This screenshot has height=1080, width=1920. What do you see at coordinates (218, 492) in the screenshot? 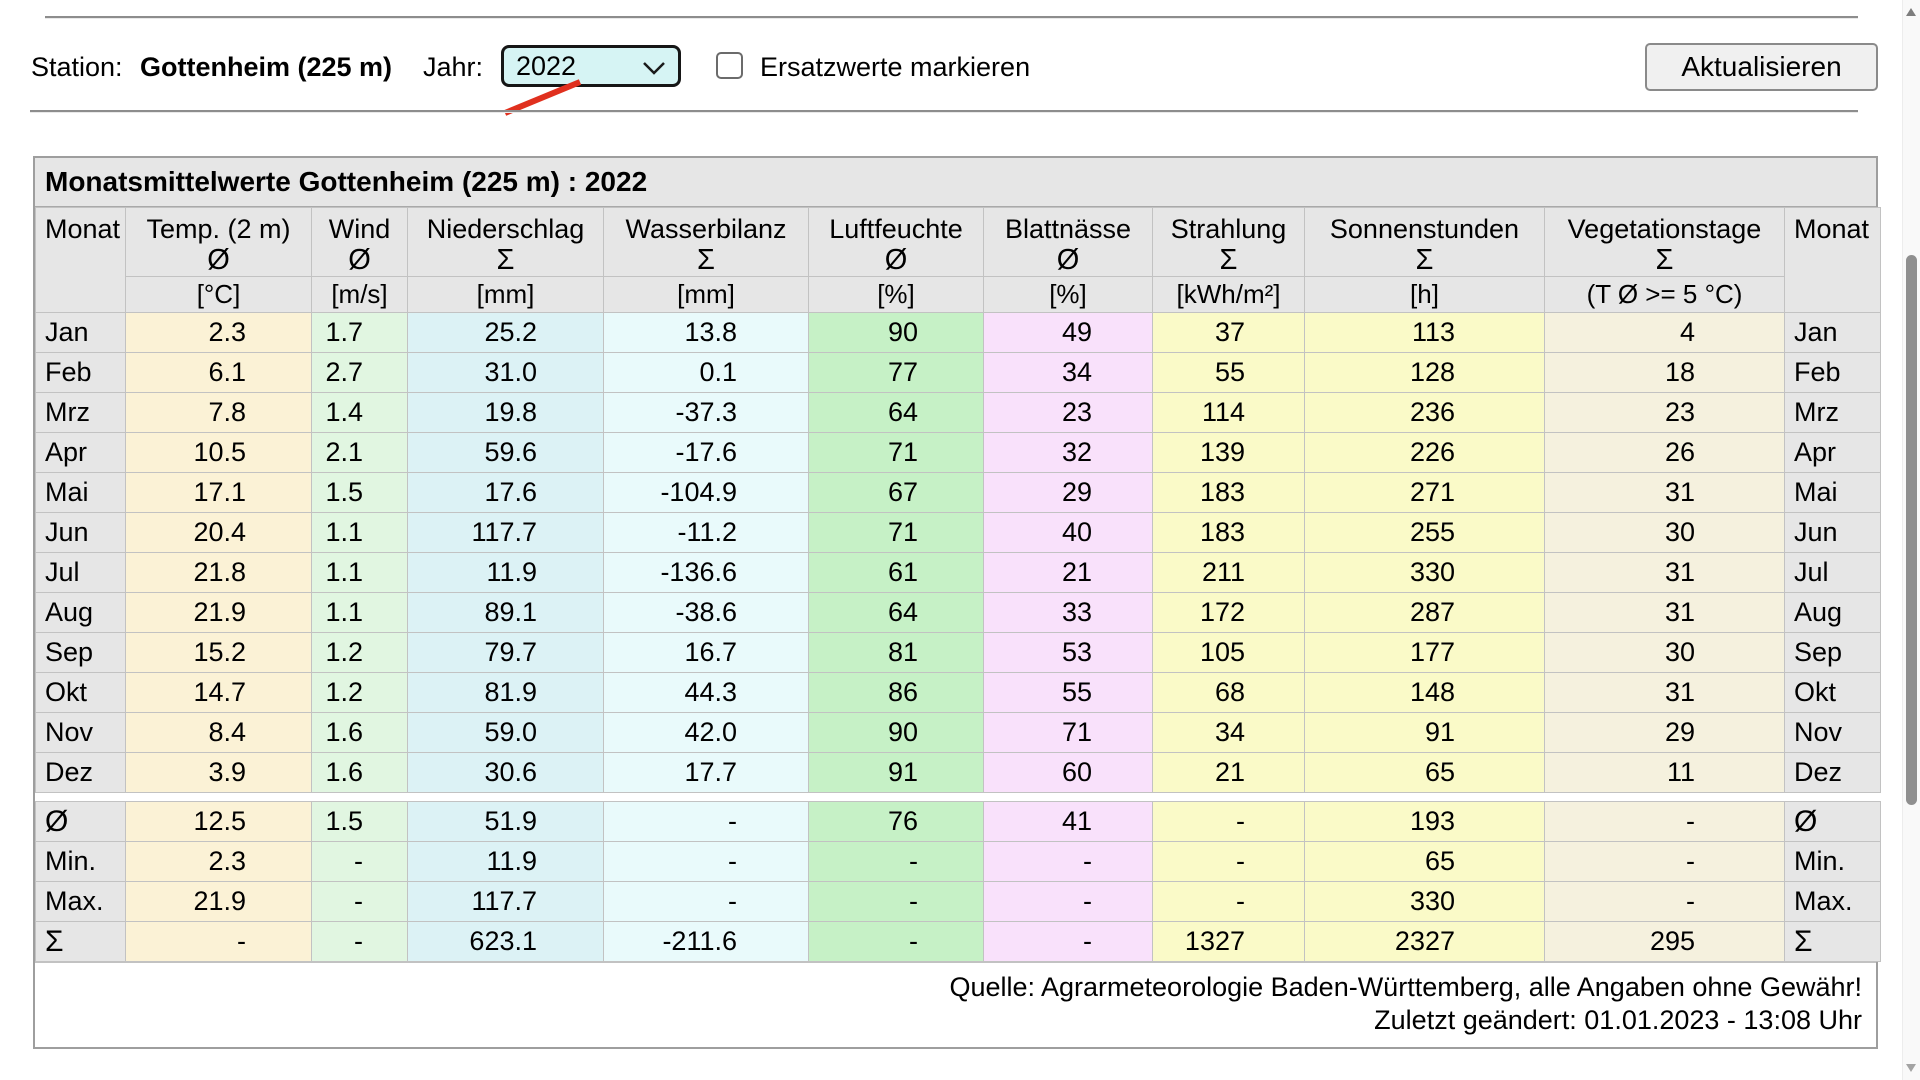
I see `value-cell: 17.1` at bounding box center [218, 492].